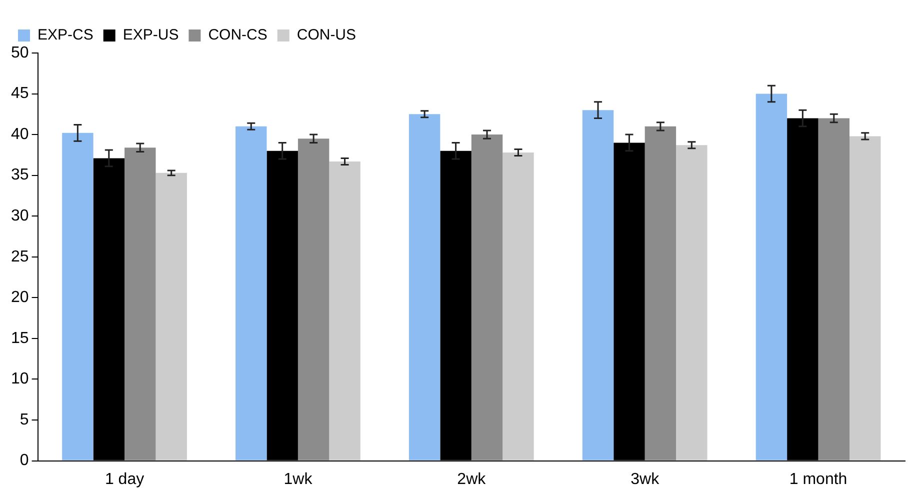 The height and width of the screenshot is (500, 923). I want to click on y-tick-label: 5, so click(24, 419).